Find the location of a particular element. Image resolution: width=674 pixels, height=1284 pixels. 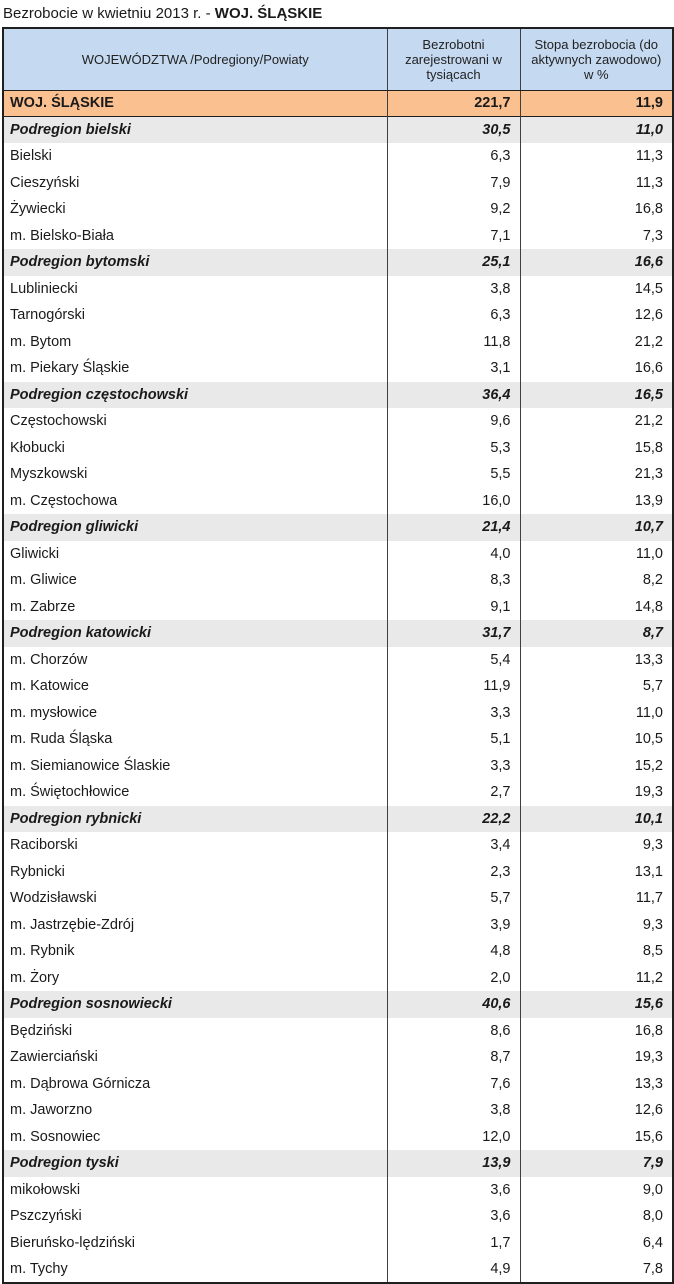

table-row: m. Piekary Śląskie 3,1 16,6 is located at coordinates (338, 368).